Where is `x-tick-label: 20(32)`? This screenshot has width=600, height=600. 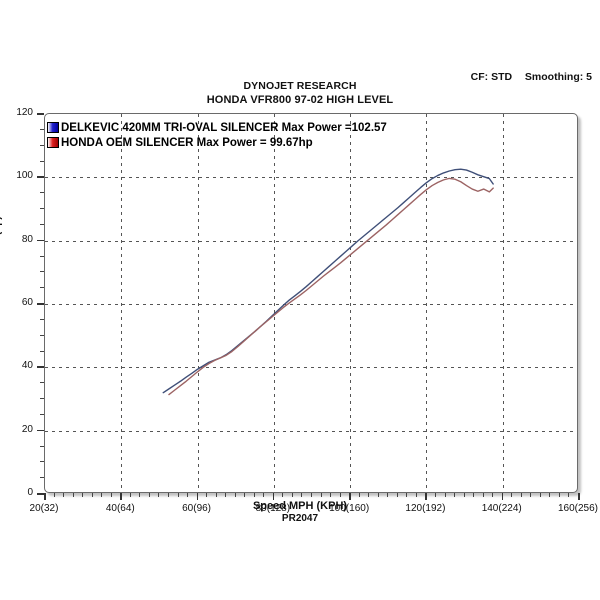 x-tick-label: 20(32) is located at coordinates (44, 508).